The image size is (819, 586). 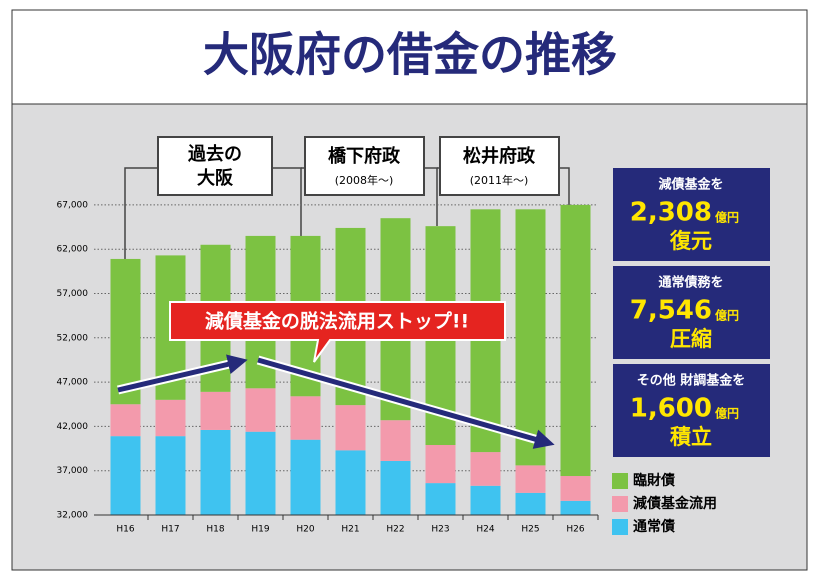 What do you see at coordinates (73, 516) in the screenshot?
I see `y-tick-label: 32,000` at bounding box center [73, 516].